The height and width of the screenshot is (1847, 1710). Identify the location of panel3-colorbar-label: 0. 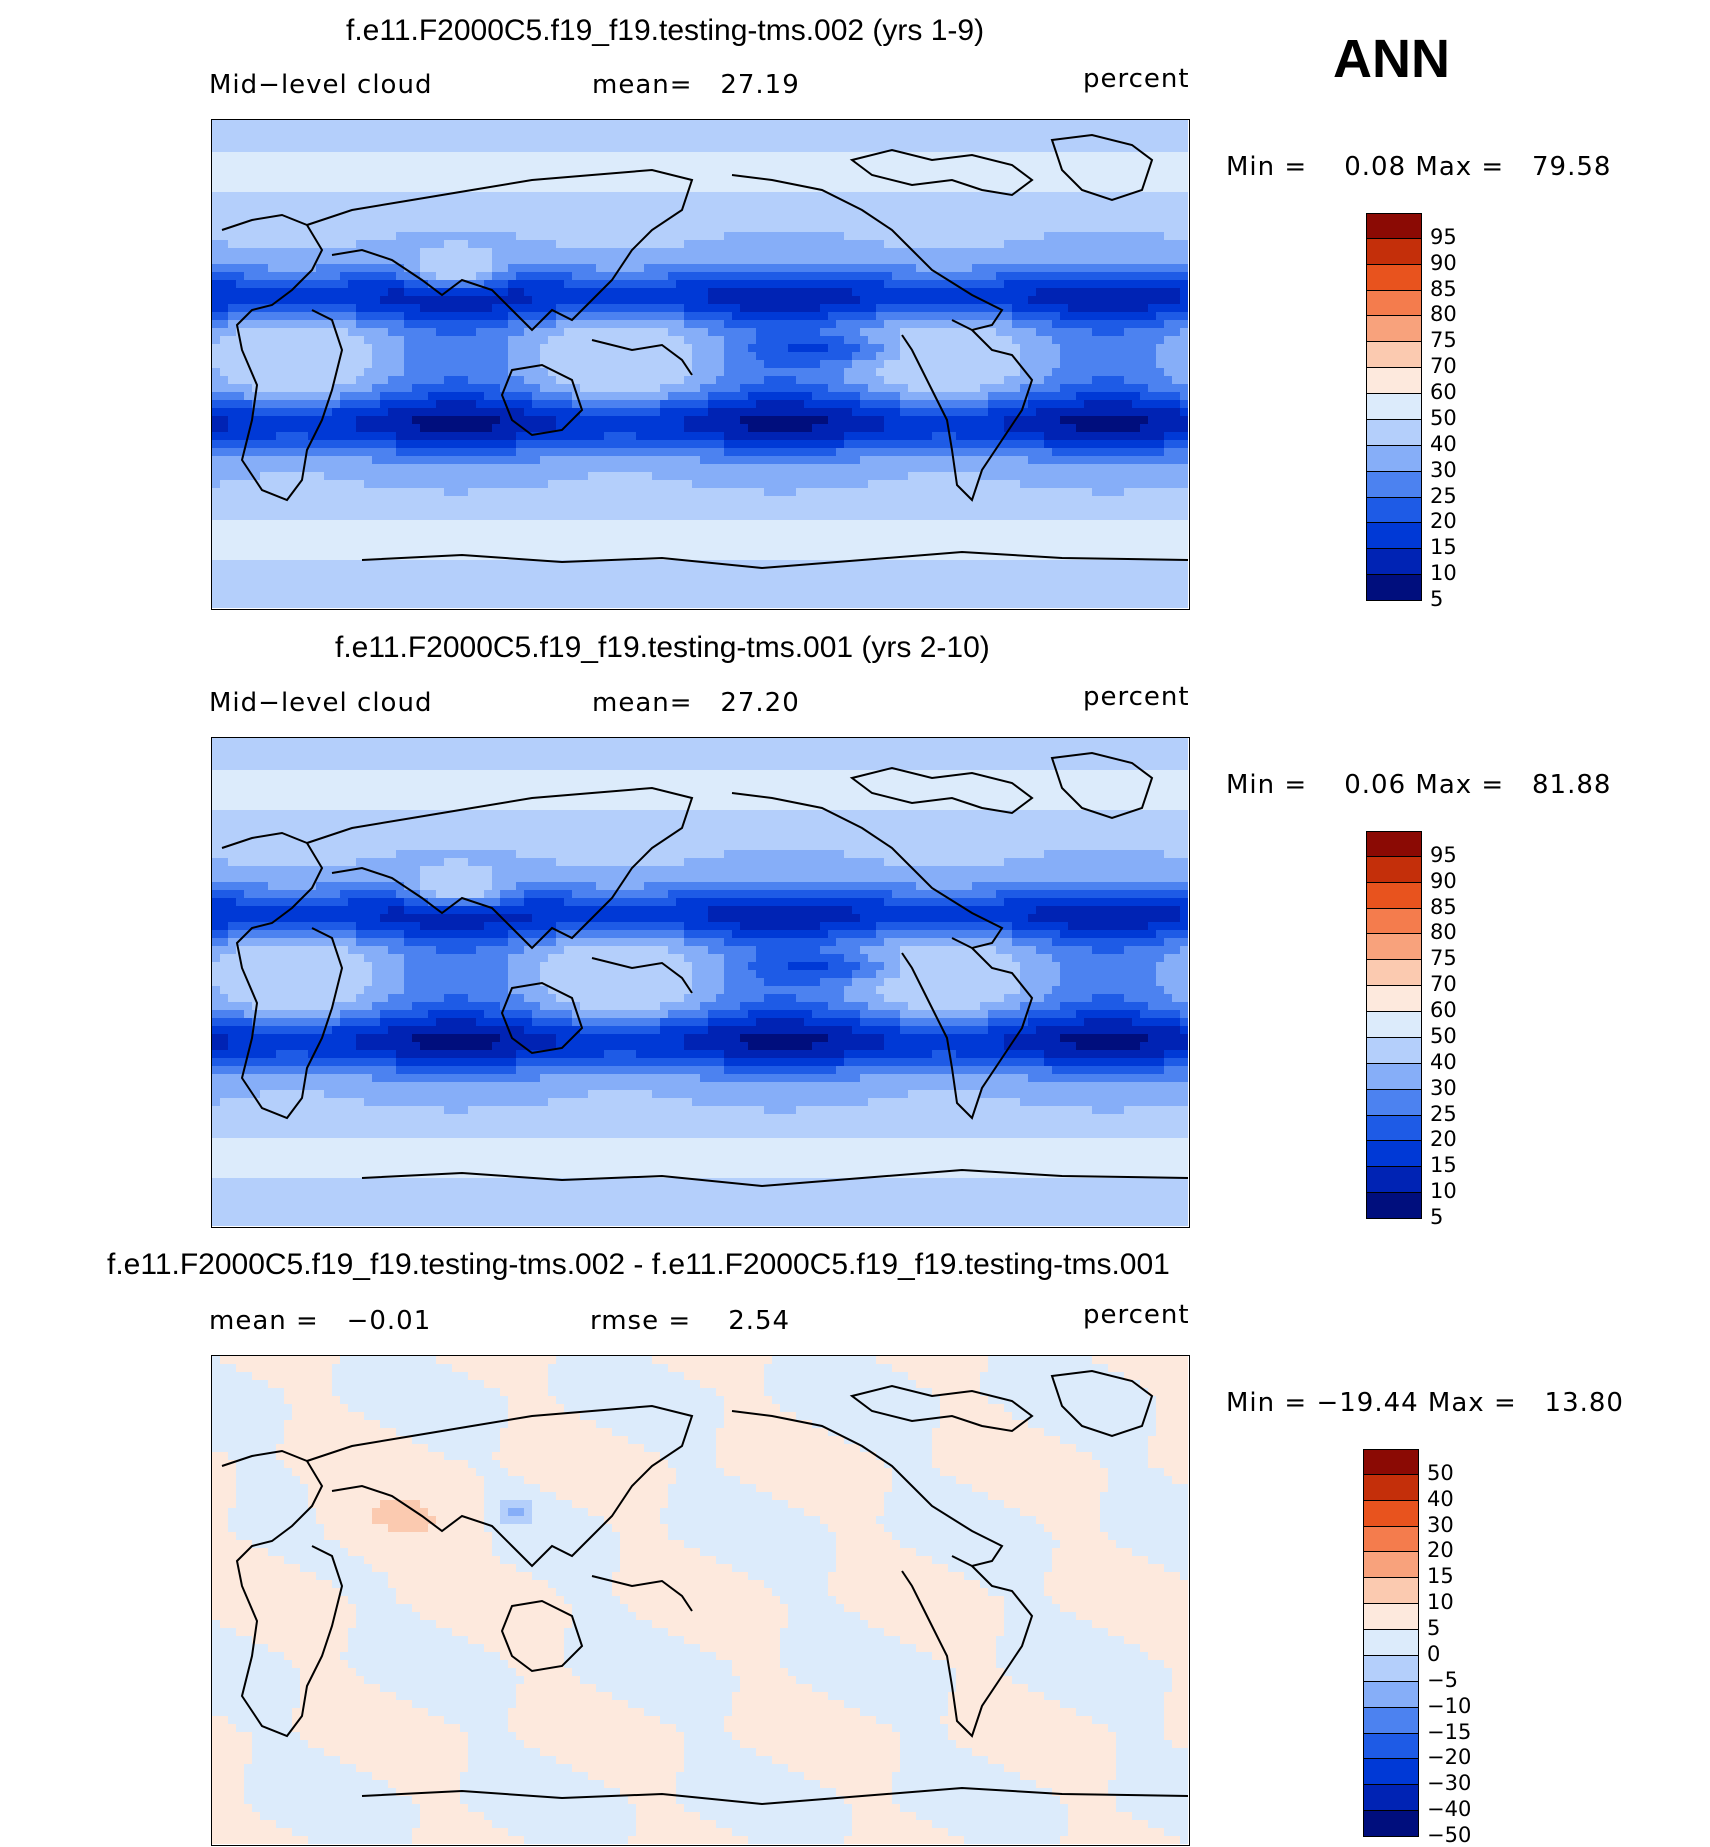
(1433, 1654).